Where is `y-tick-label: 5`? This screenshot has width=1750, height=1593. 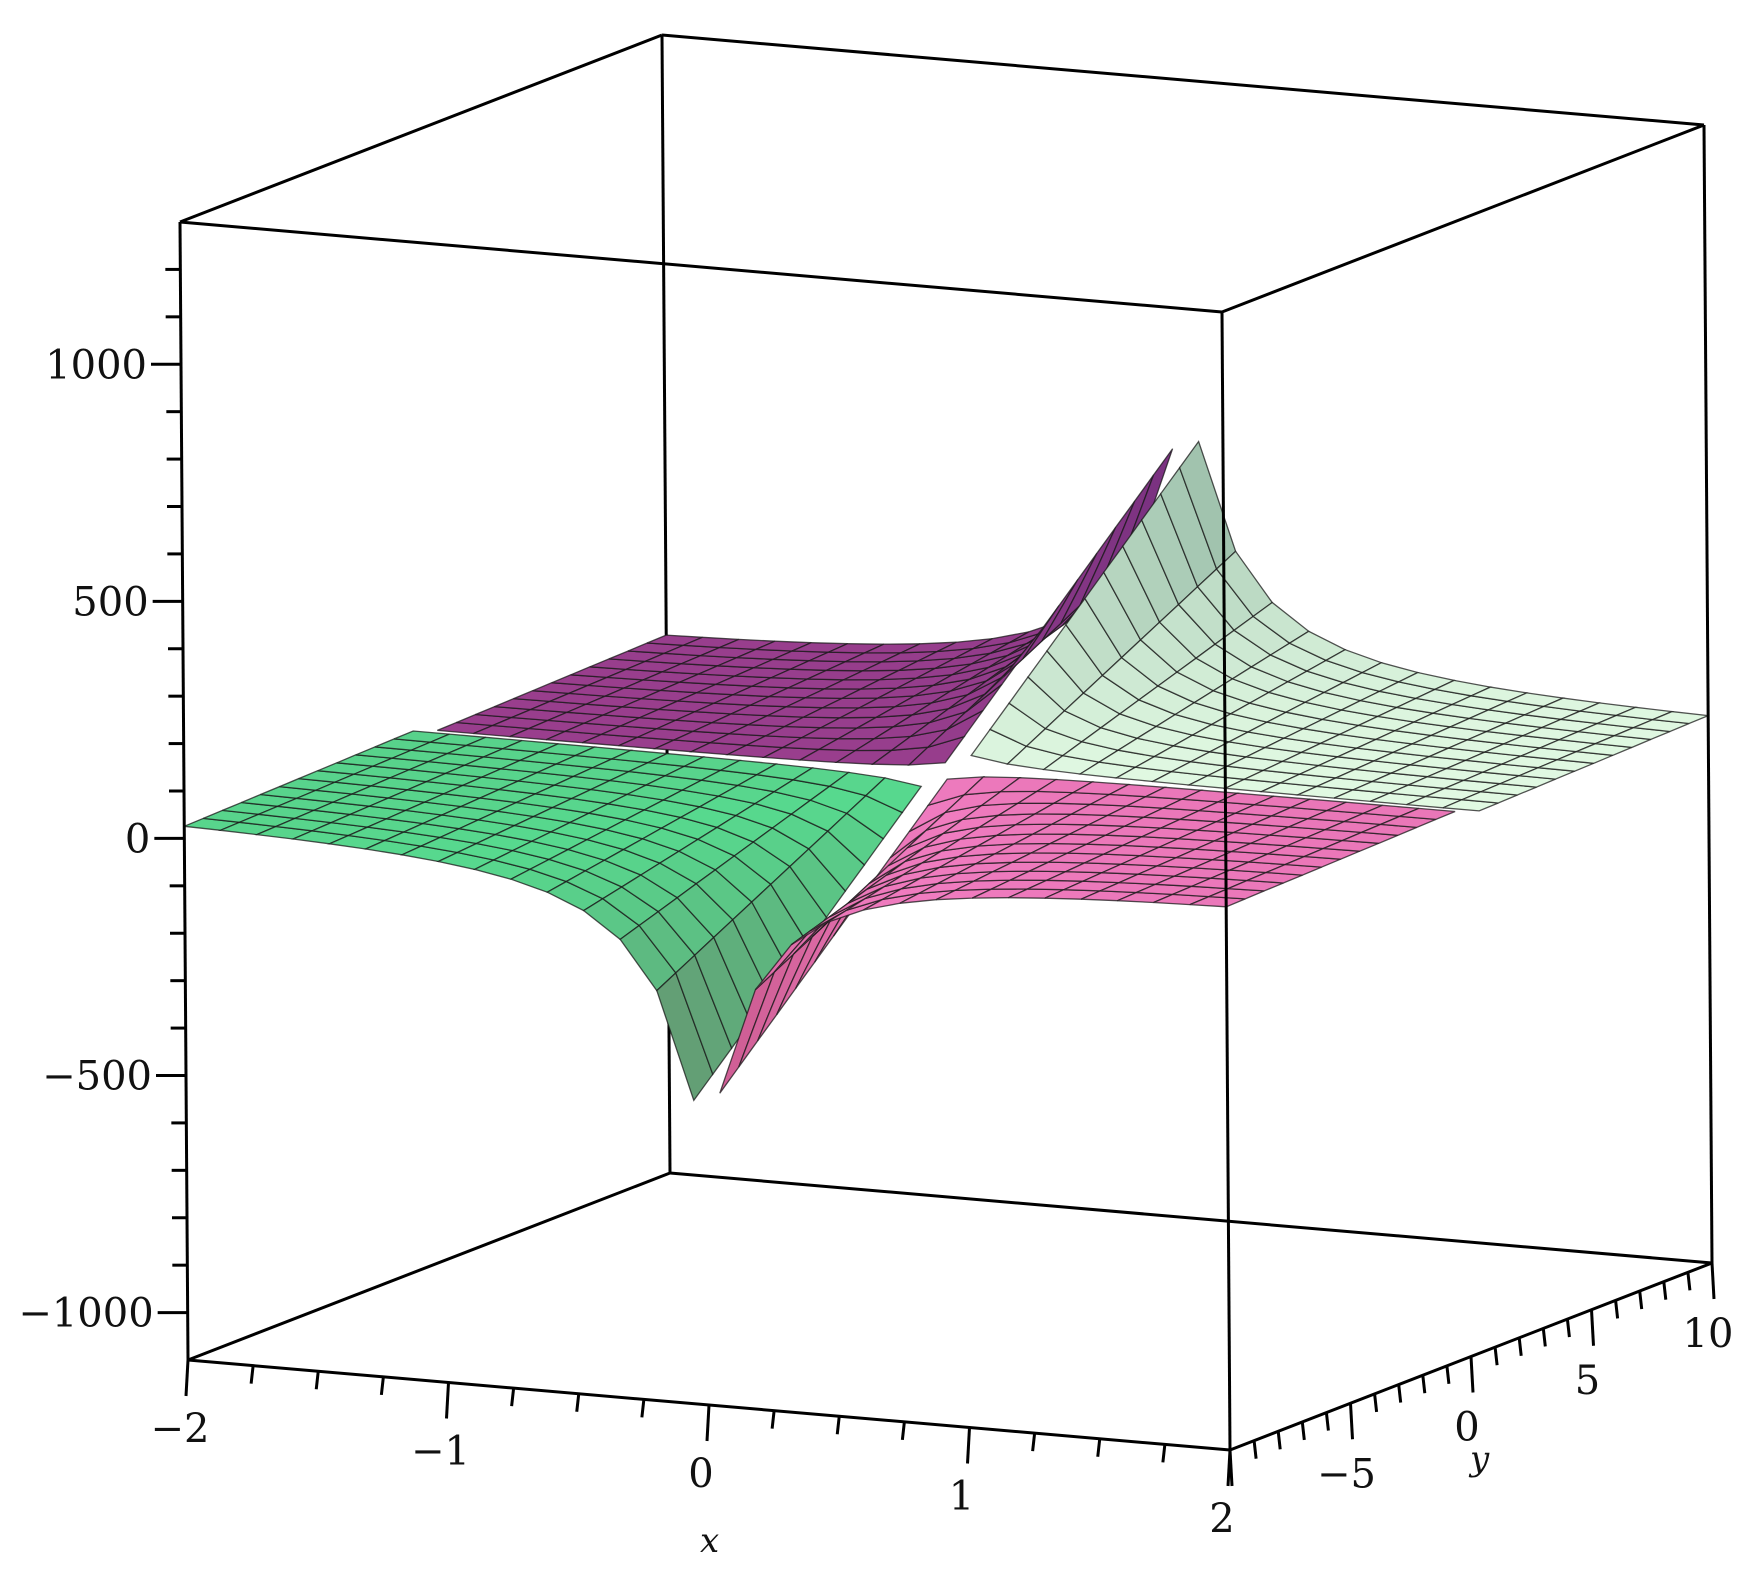
y-tick-label: 5 is located at coordinates (1587, 1381).